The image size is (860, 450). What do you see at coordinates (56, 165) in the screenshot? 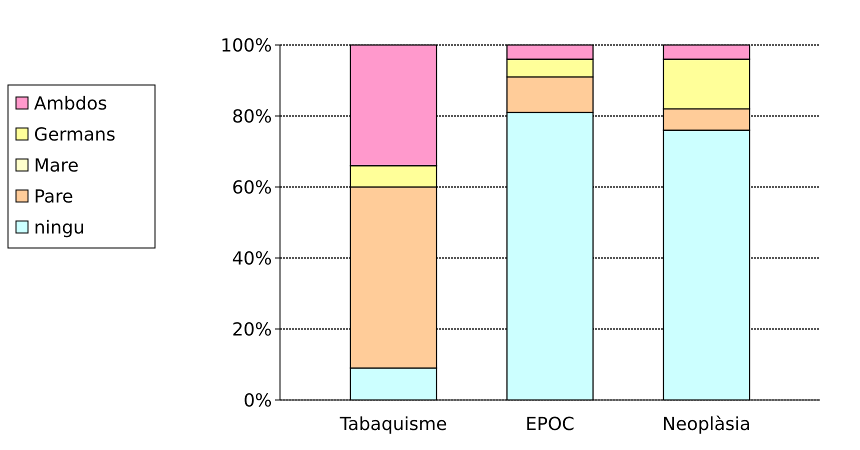
I see `legend-label: Mare` at bounding box center [56, 165].